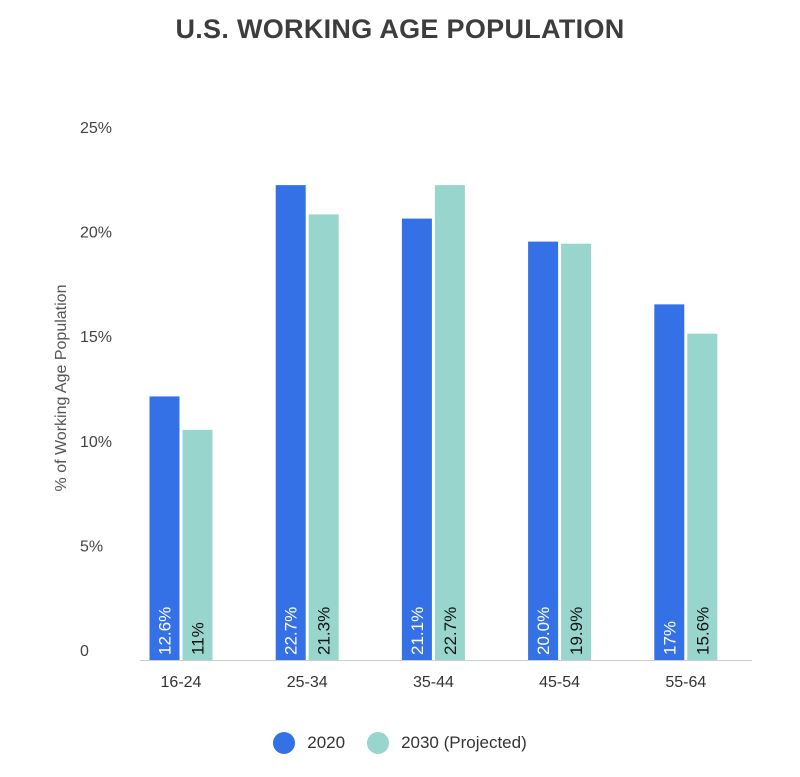 This screenshot has width=800, height=777. Describe the element at coordinates (181, 682) in the screenshot. I see `x-tick-label: 16-24` at that location.